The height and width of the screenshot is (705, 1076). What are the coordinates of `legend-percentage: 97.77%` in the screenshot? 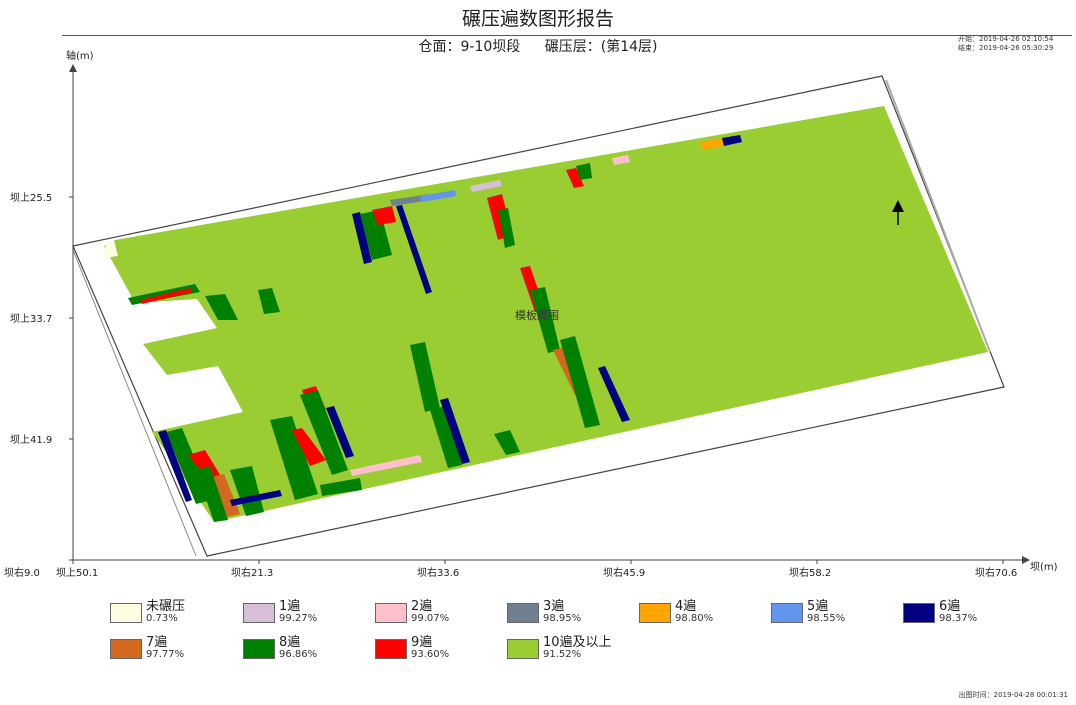 It's located at (165, 654).